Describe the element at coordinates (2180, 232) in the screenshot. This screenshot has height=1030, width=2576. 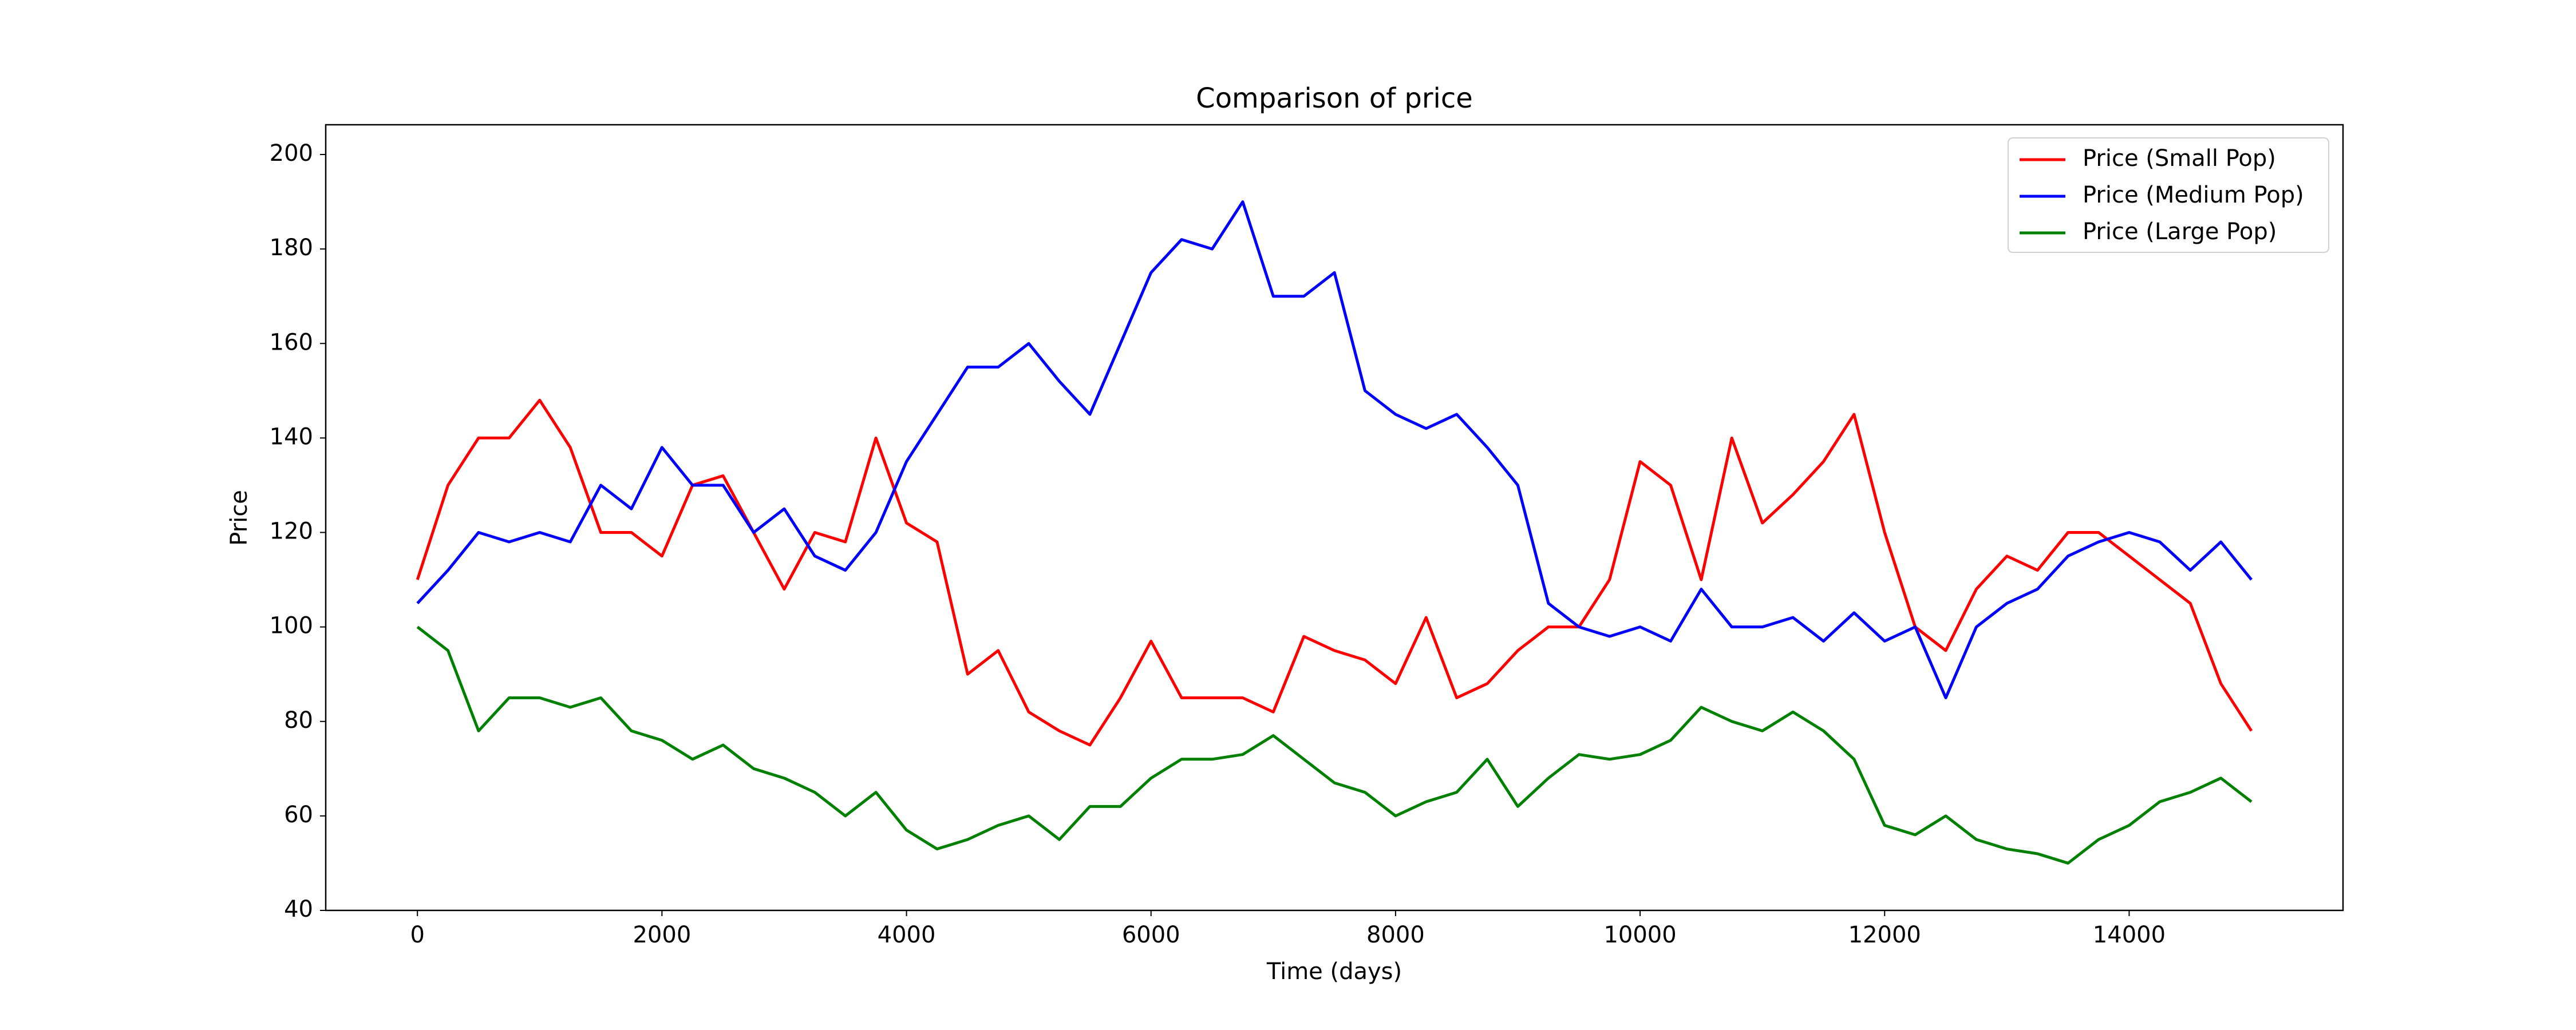
I see `legend-label: Price (Large Pop)` at that location.